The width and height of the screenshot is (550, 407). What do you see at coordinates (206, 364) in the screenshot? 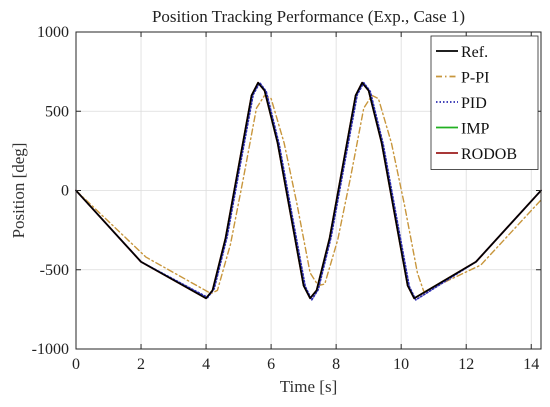
I see `x-tick-label: 4` at bounding box center [206, 364].